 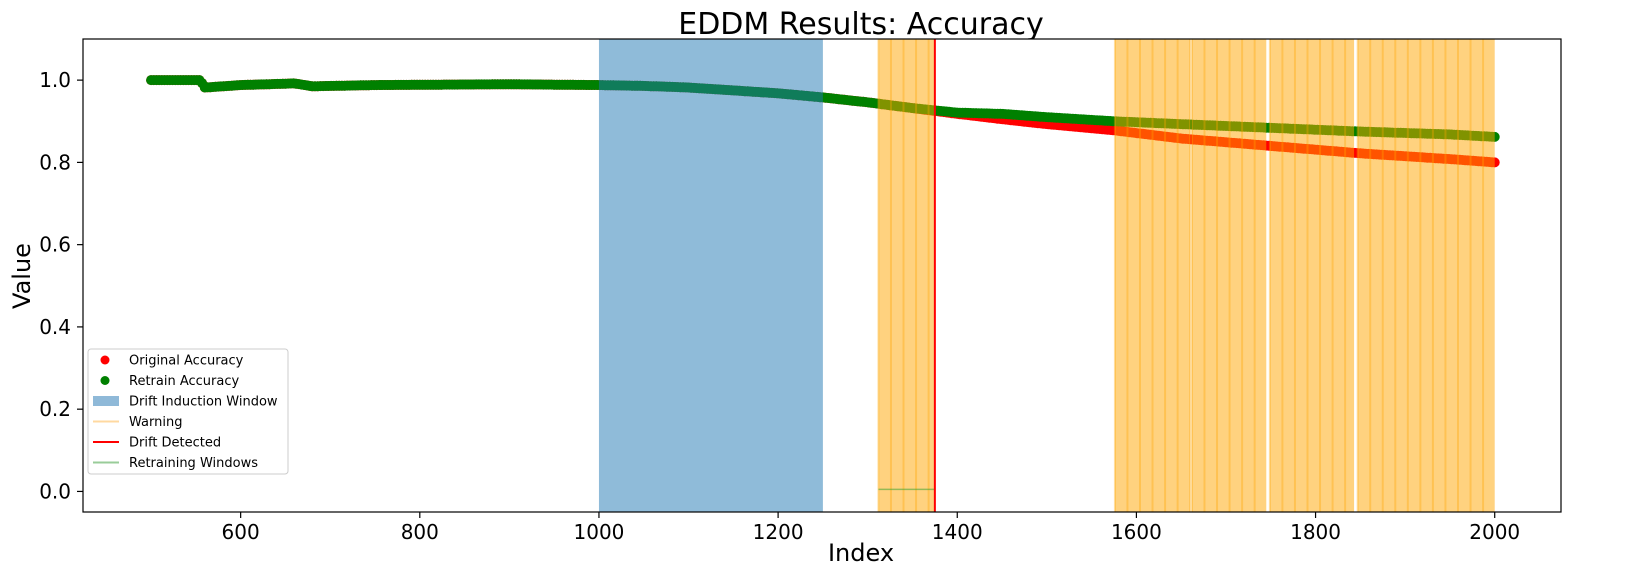 What do you see at coordinates (186, 361) in the screenshot?
I see `legend-label: Original Accuracy` at bounding box center [186, 361].